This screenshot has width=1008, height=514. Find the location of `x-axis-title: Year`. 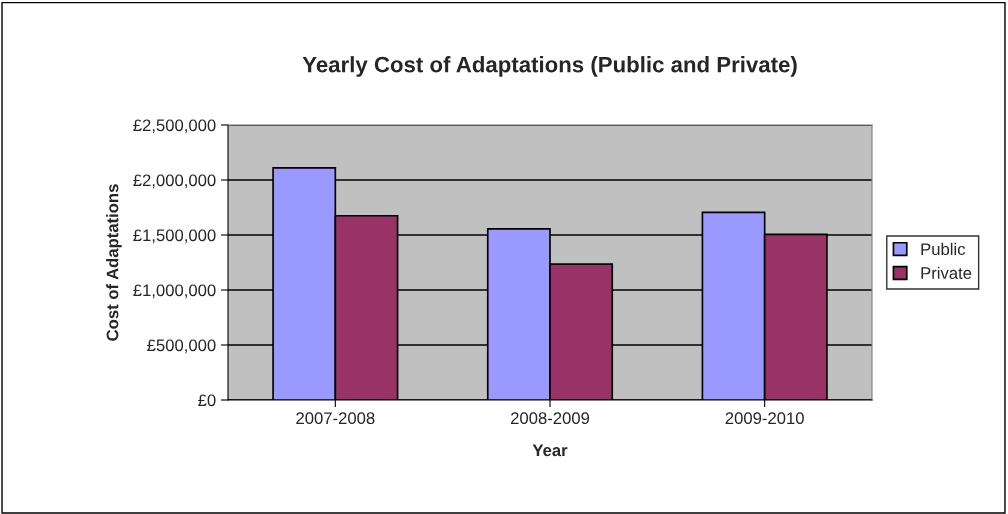

x-axis-title: Year is located at coordinates (550, 450).